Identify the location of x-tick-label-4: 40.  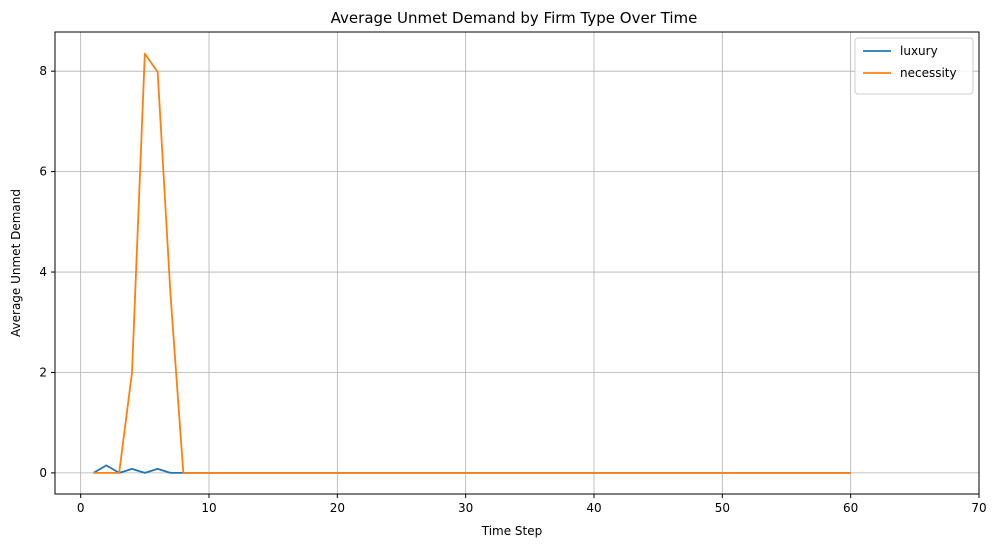
(593, 508).